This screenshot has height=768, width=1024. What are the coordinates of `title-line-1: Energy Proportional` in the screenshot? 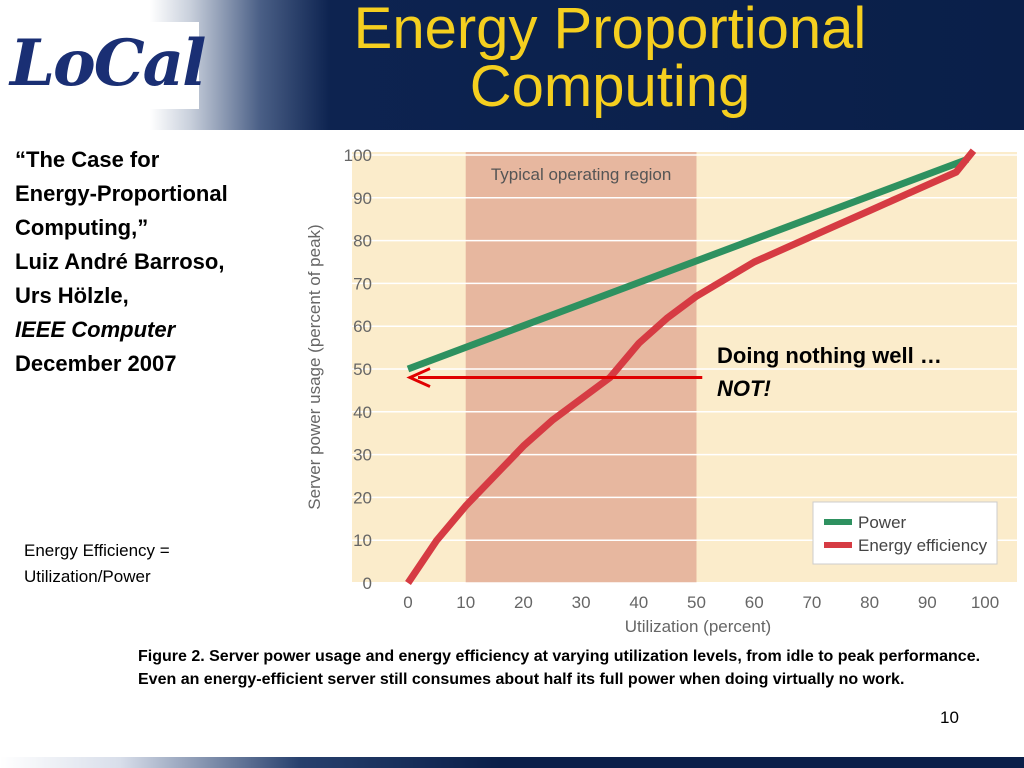 It's located at (610, 30).